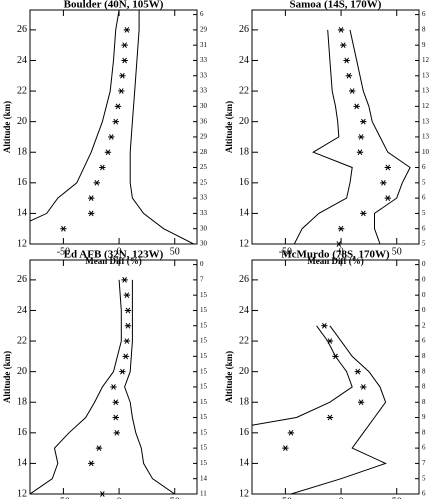  What do you see at coordinates (203, 494) in the screenshot?
I see `y2-tick-label: 11` at bounding box center [203, 494].